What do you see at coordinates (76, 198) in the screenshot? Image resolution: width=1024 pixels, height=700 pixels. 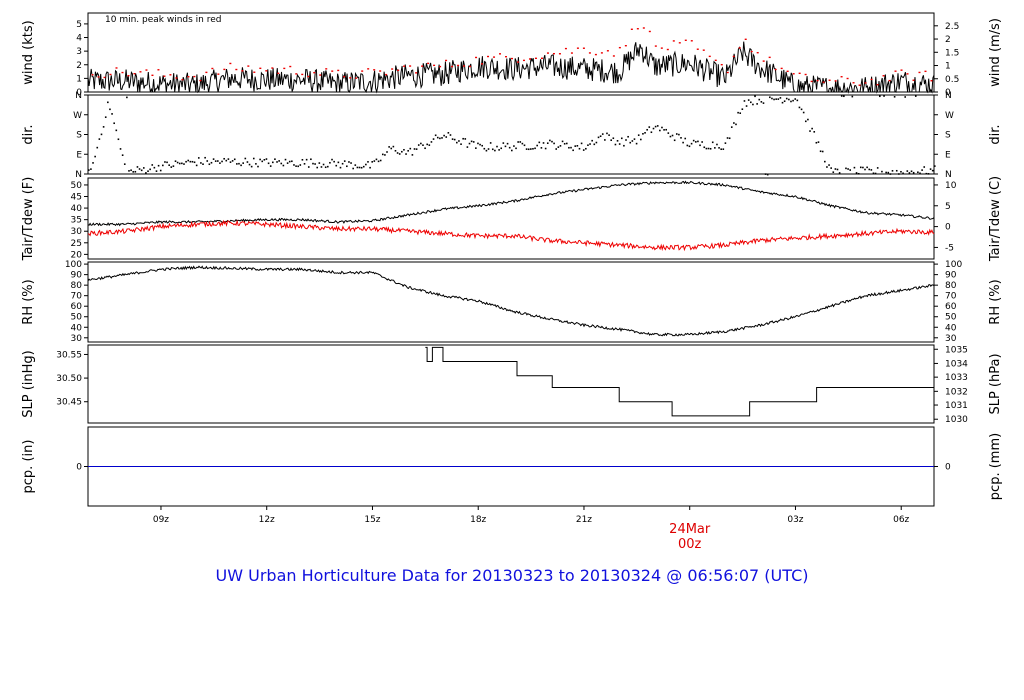 I see `left-tick-label-temp: 45` at bounding box center [76, 198].